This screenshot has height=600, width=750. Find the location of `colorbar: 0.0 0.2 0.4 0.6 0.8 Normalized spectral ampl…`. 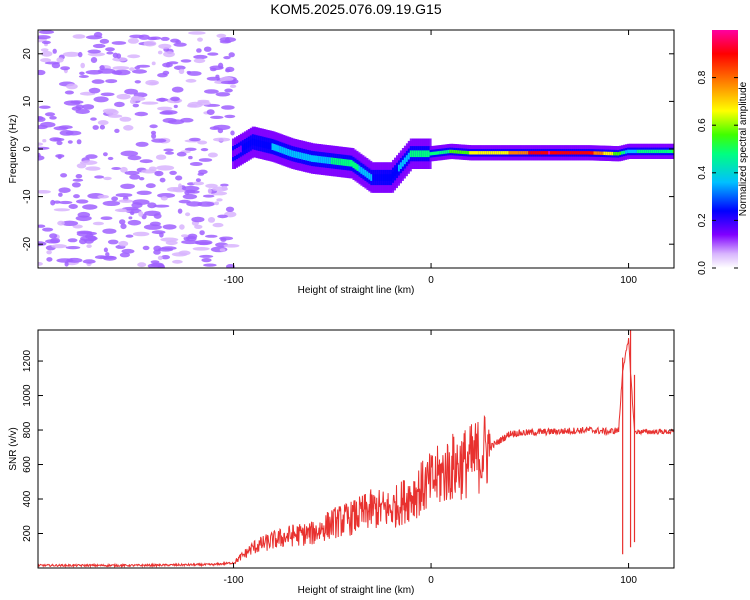

colorbar: 0.0 0.2 0.4 0.6 0.8 Normalized spectral ampl… is located at coordinates (723, 152).